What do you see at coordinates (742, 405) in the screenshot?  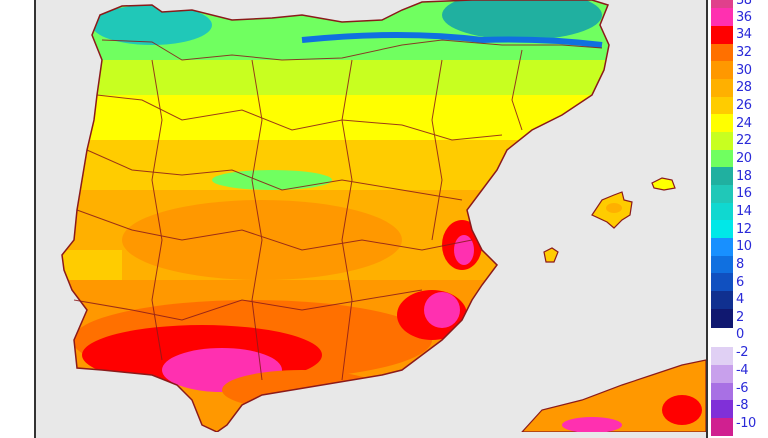 I see `legend-label: -8` at bounding box center [742, 405].